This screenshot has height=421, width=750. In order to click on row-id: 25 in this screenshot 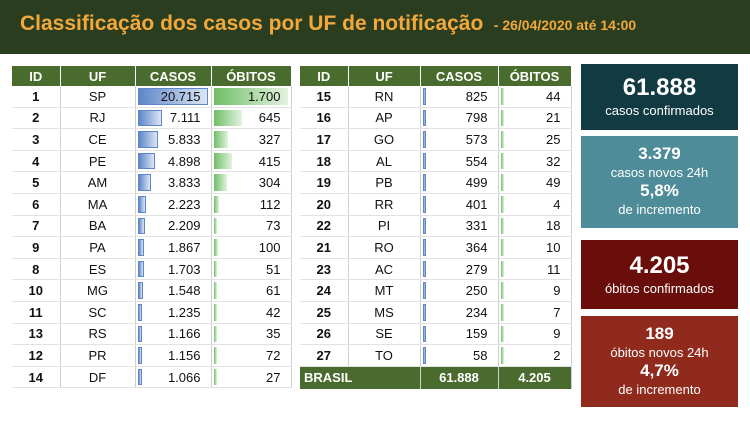, I will do `click(324, 312)`.